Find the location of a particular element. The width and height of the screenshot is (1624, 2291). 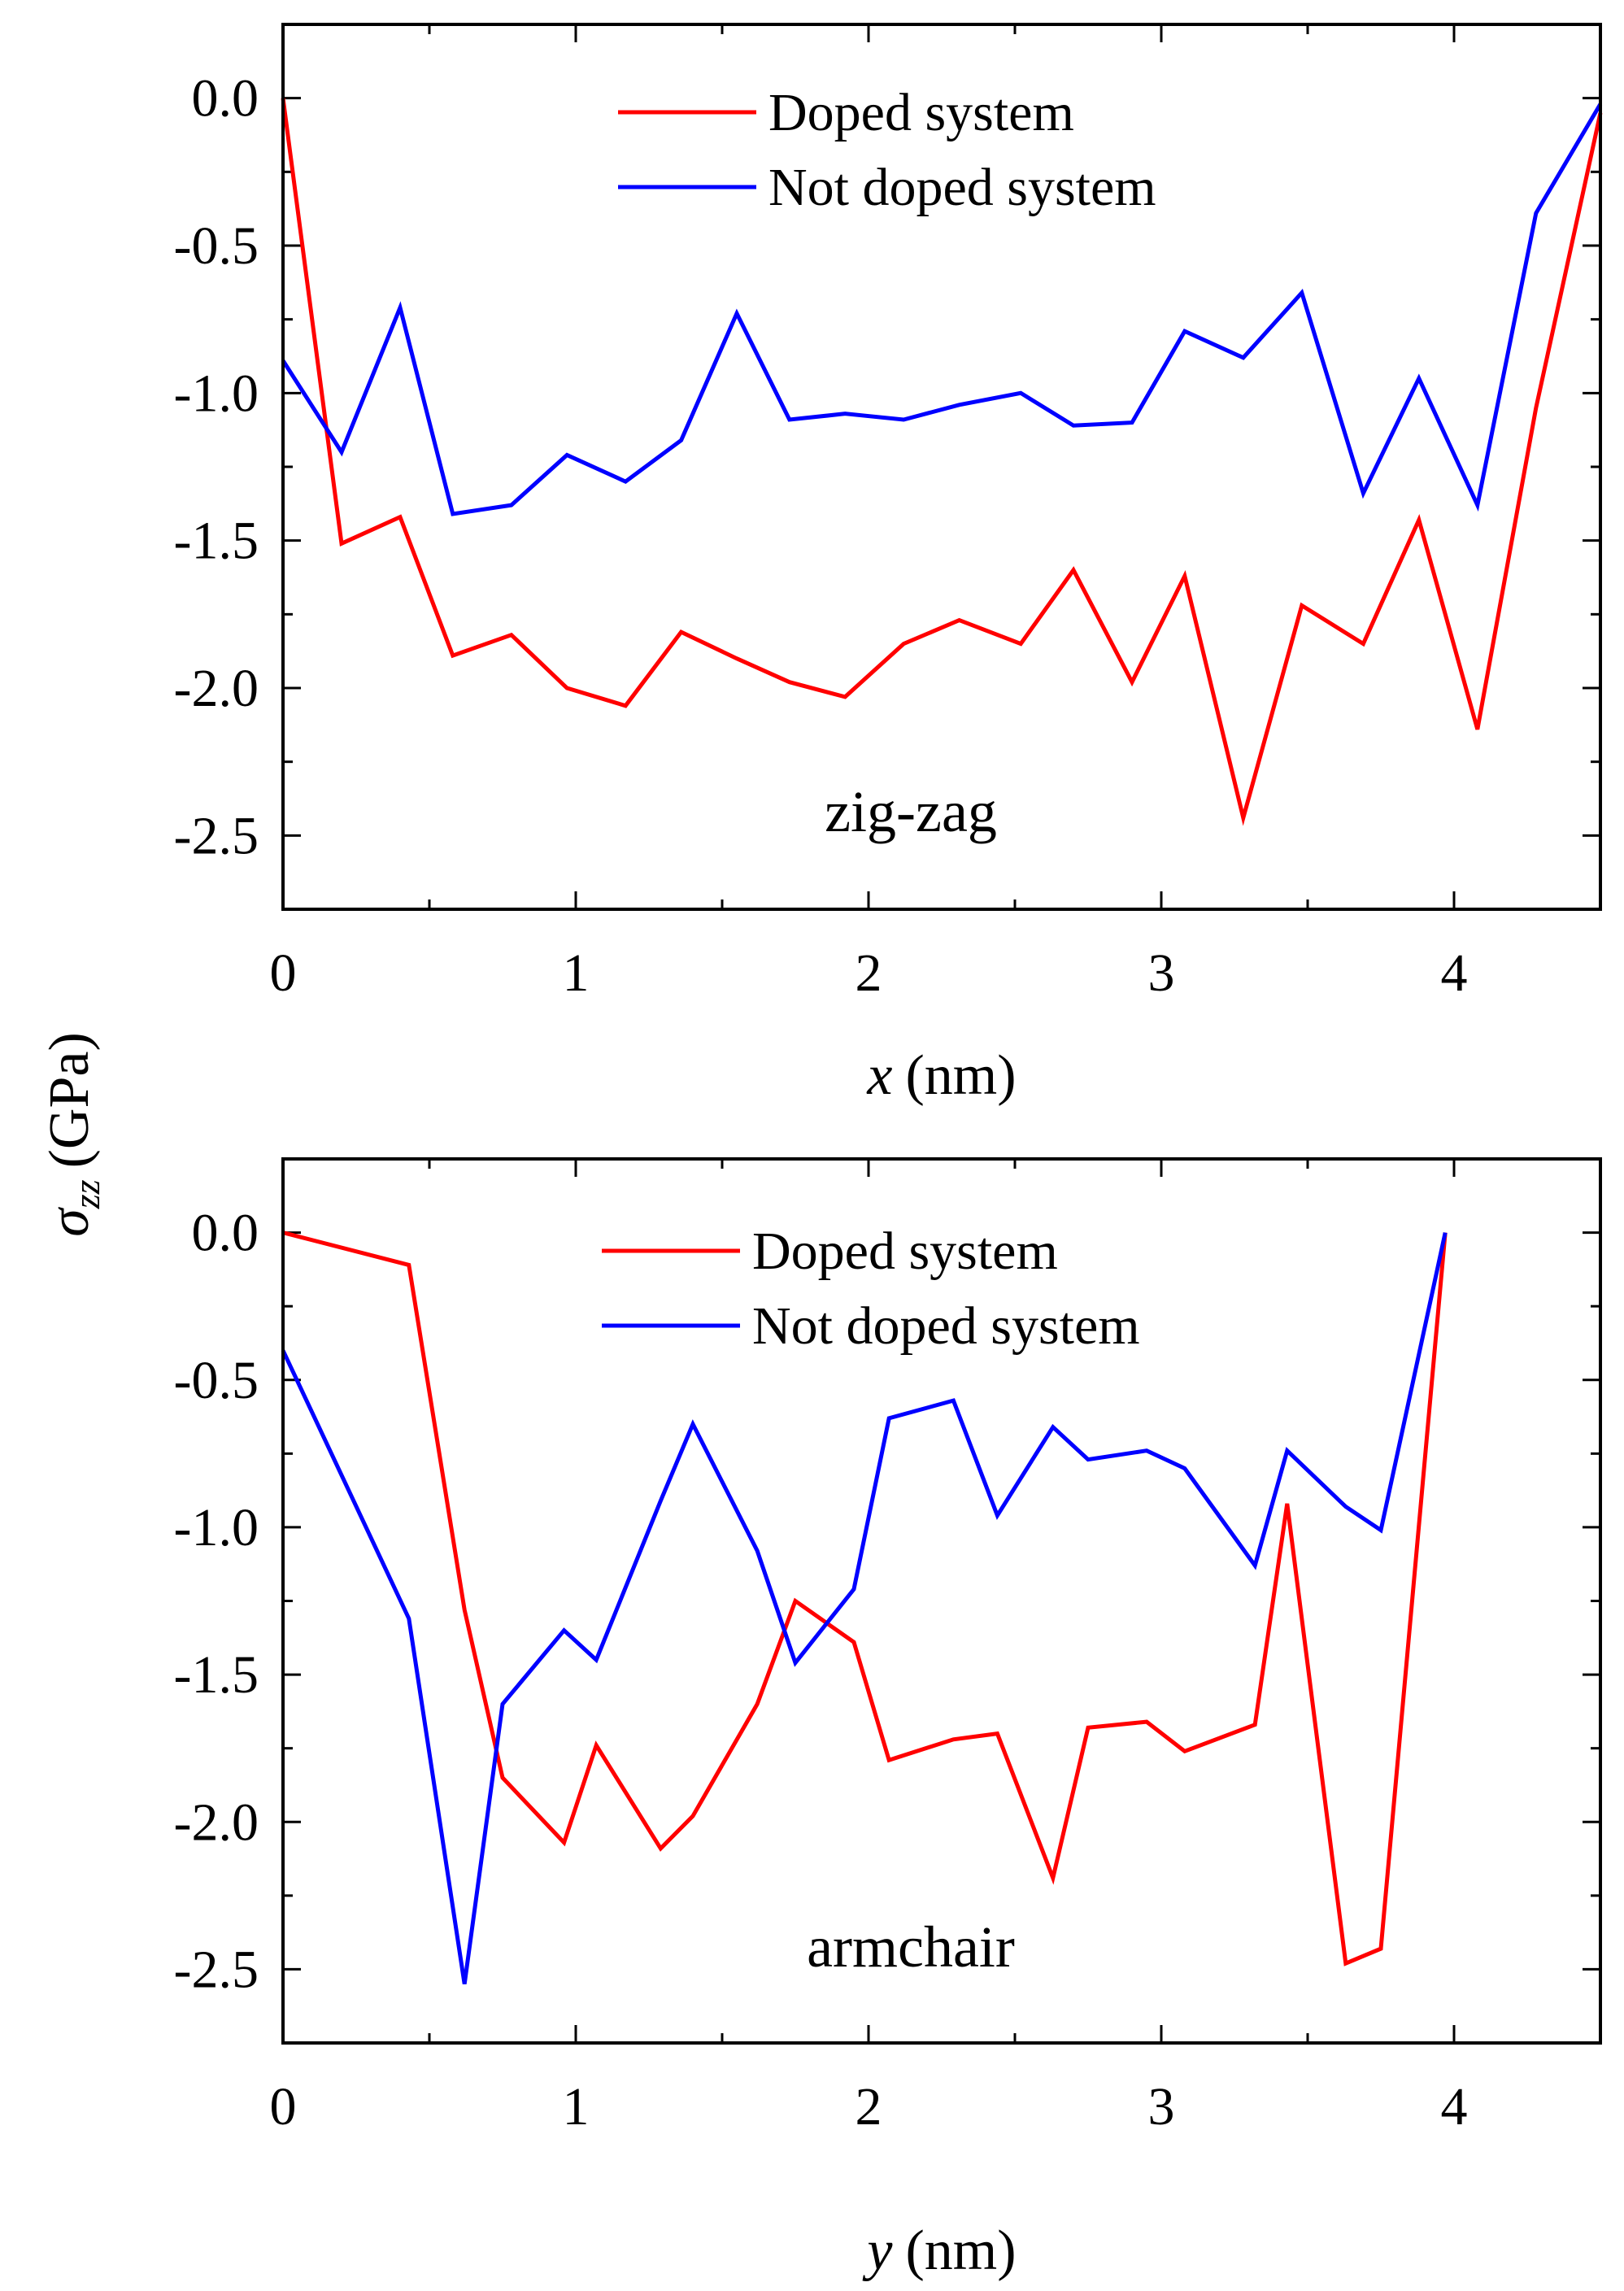

x-axis-label: x (nm) is located at coordinates (941, 1075).